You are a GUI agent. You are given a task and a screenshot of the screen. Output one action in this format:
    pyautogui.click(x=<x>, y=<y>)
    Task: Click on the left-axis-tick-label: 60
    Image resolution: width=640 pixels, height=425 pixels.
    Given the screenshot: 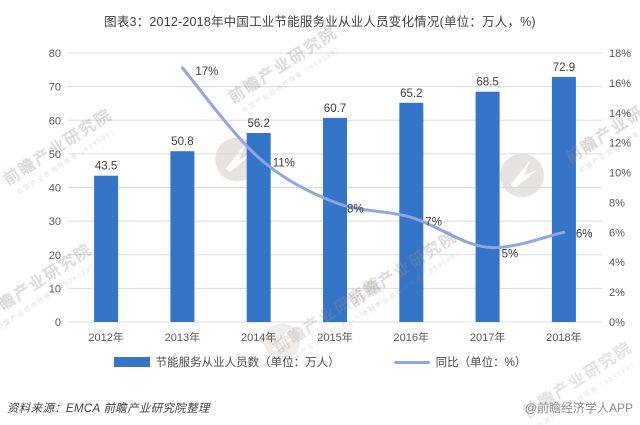 What is the action you would take?
    pyautogui.click(x=55, y=121)
    